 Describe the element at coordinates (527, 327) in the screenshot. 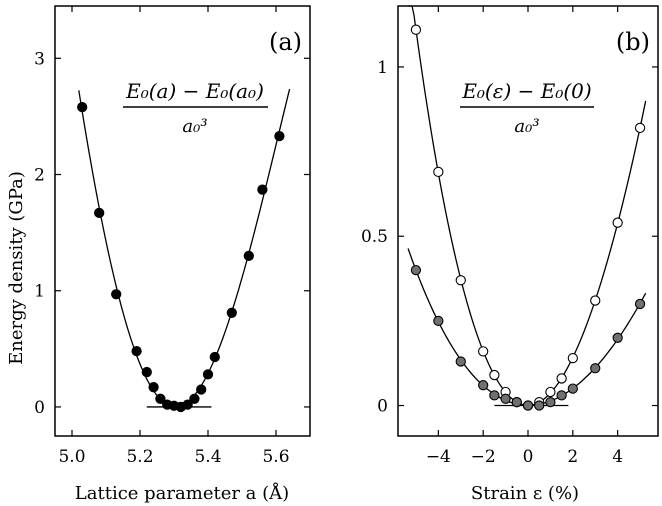

I see `panel-b-fit-curve-gray` at that location.